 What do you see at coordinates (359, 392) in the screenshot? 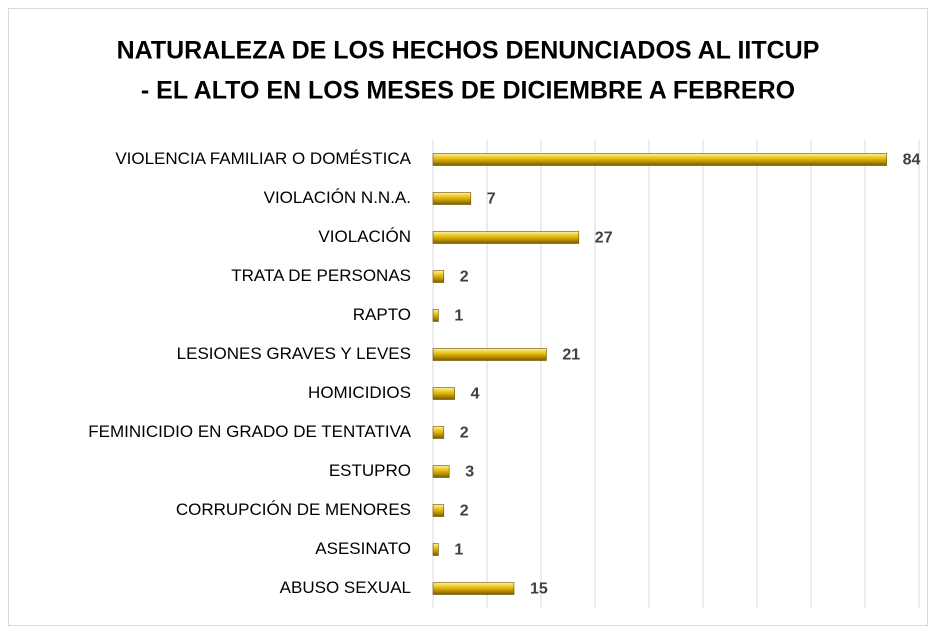
I see `y-tick-label: HOMICIDIOS` at bounding box center [359, 392].